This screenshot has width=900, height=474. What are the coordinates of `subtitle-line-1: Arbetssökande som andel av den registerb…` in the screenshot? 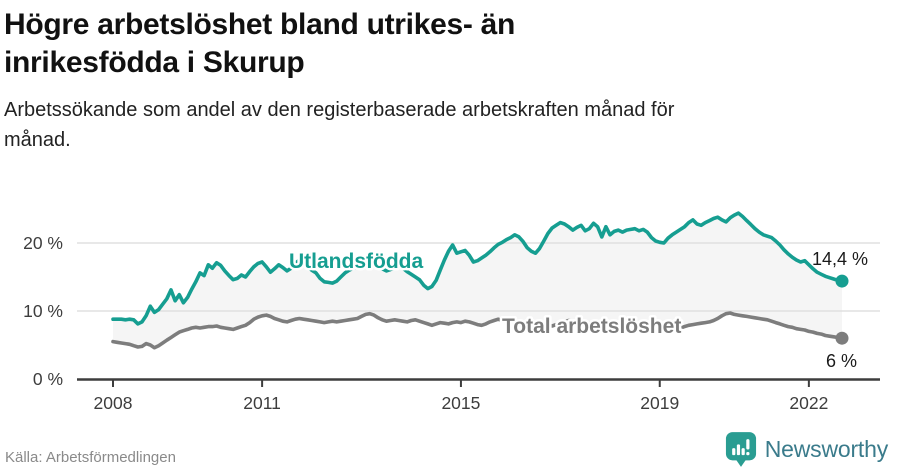 It's located at (339, 109).